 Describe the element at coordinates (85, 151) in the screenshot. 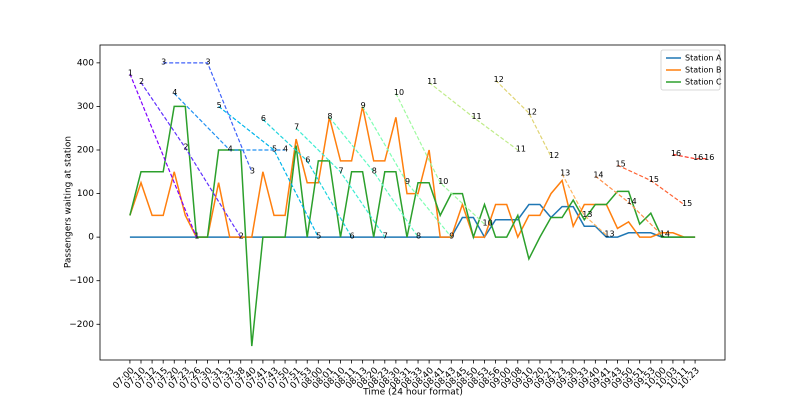

I see `y-tick-label: 200` at that location.